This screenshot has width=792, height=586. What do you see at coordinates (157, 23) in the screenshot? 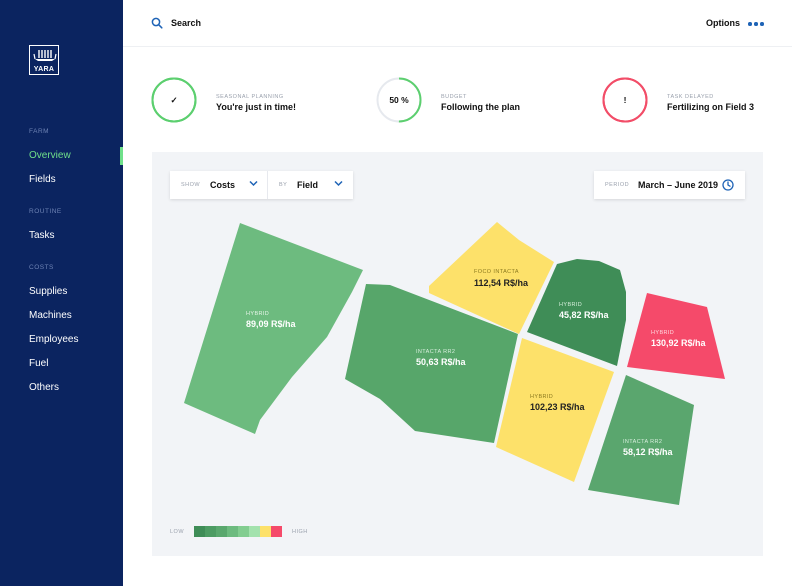
I see `search-icon` at bounding box center [157, 23].